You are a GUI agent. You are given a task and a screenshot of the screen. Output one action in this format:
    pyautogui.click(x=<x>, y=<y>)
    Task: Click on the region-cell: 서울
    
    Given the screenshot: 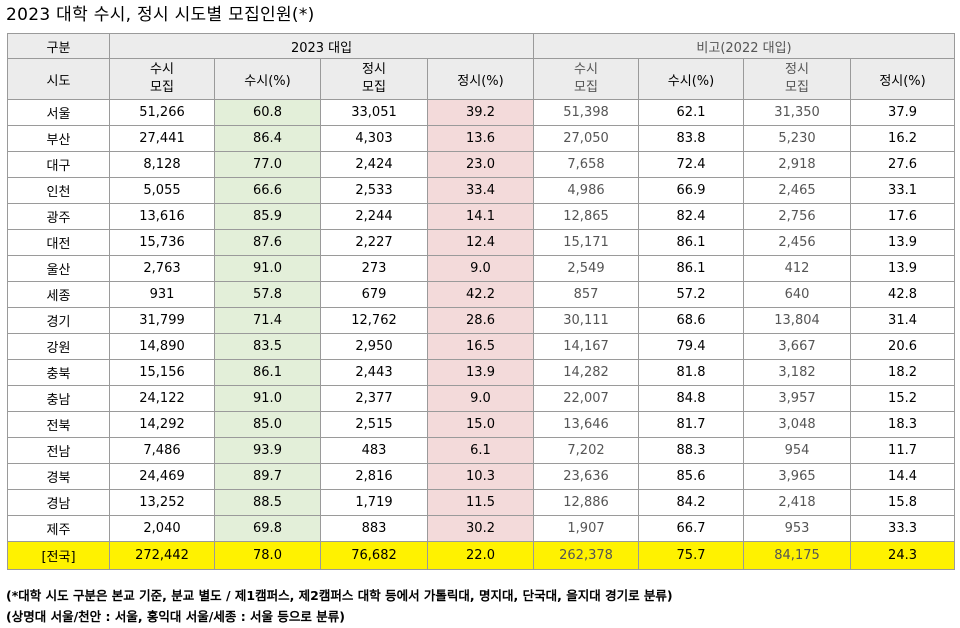 What is the action you would take?
    pyautogui.click(x=58, y=112)
    